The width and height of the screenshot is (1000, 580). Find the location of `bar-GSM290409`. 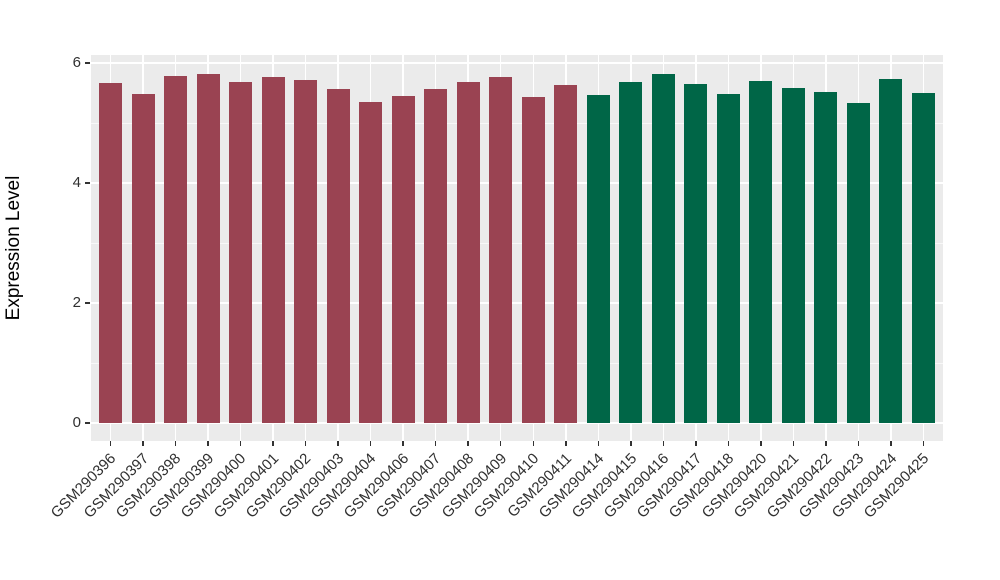

bar-GSM290409 is located at coordinates (501, 250).